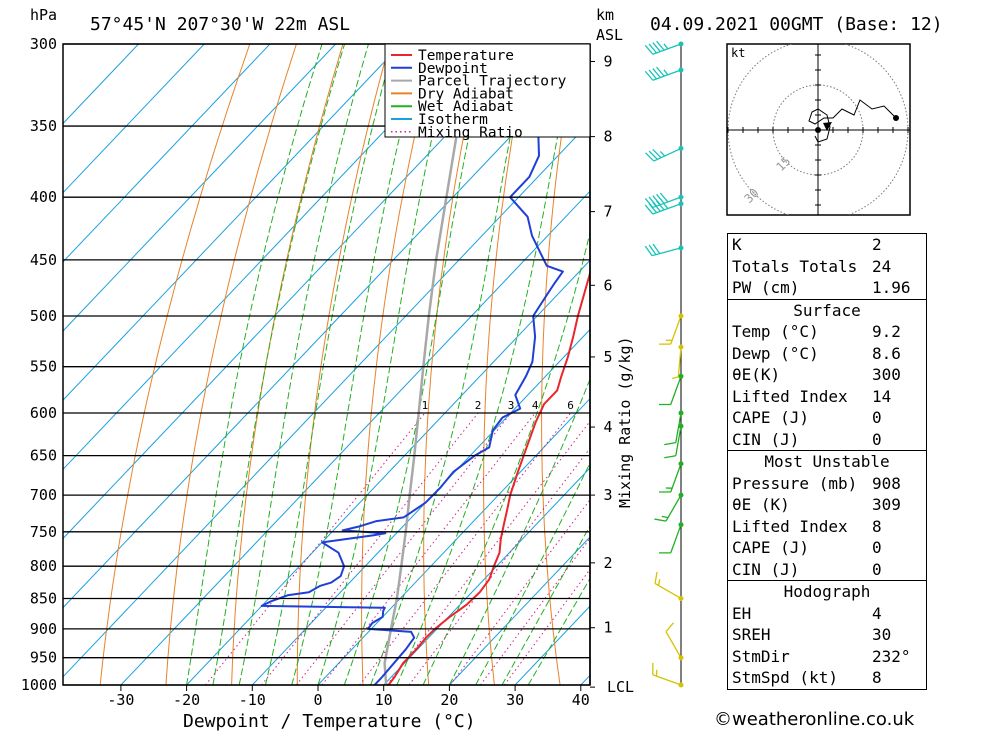 This screenshot has width=1000, height=733. What do you see at coordinates (220, 24) in the screenshot?
I see `location-title: 57°45'N 207°30'W 22m ASL` at bounding box center [220, 24].